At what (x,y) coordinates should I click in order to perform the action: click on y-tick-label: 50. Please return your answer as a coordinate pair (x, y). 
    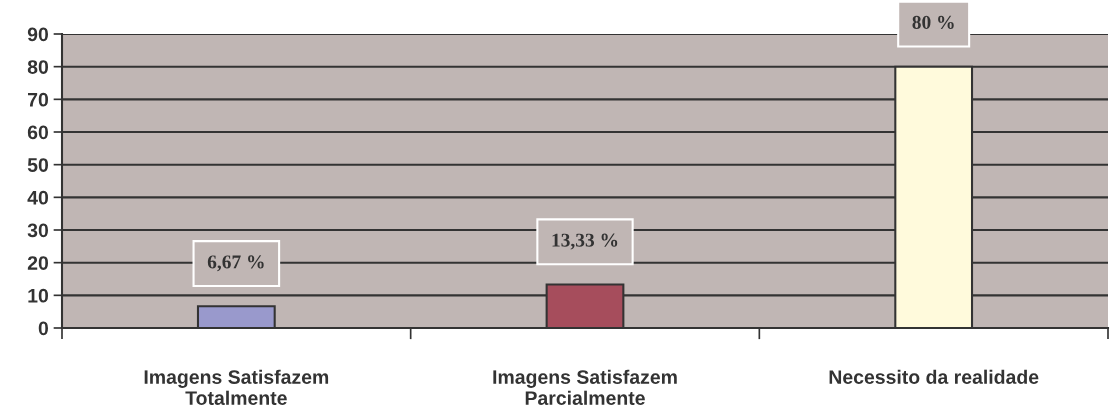
    Looking at the image, I should click on (38, 165).